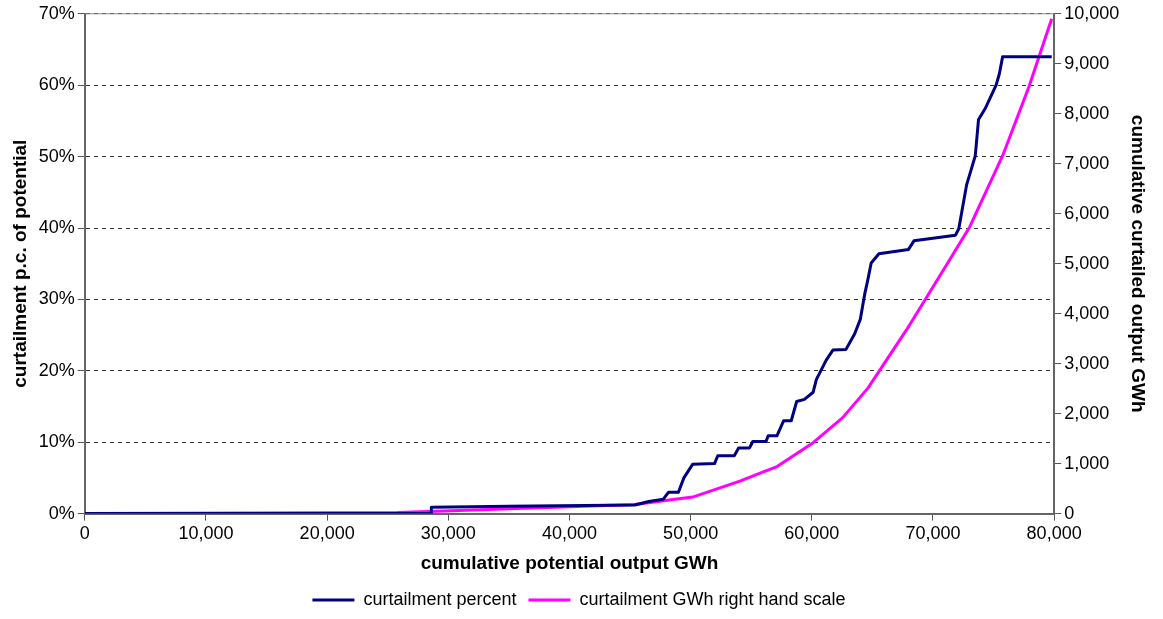 The height and width of the screenshot is (619, 1163). What do you see at coordinates (1054, 533) in the screenshot?
I see `x-tick-label: 80,000` at bounding box center [1054, 533].